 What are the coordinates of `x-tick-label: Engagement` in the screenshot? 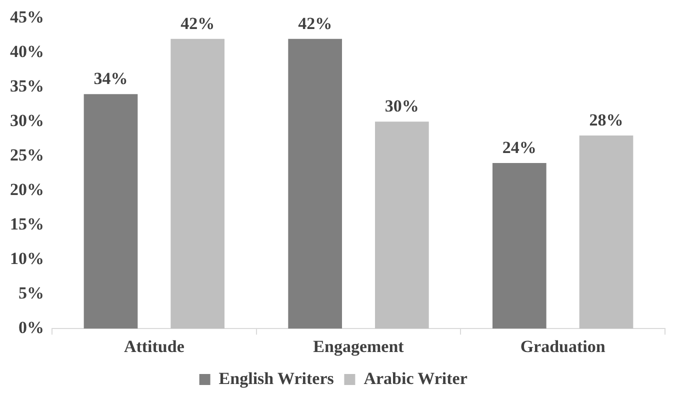 It's located at (358, 346).